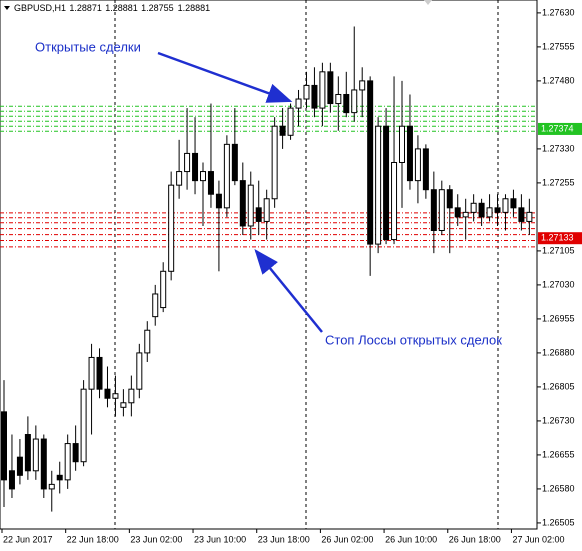 This screenshot has height=551, width=582. What do you see at coordinates (347, 539) in the screenshot?
I see `x-tick-label: 26 Jun 02:00` at bounding box center [347, 539].